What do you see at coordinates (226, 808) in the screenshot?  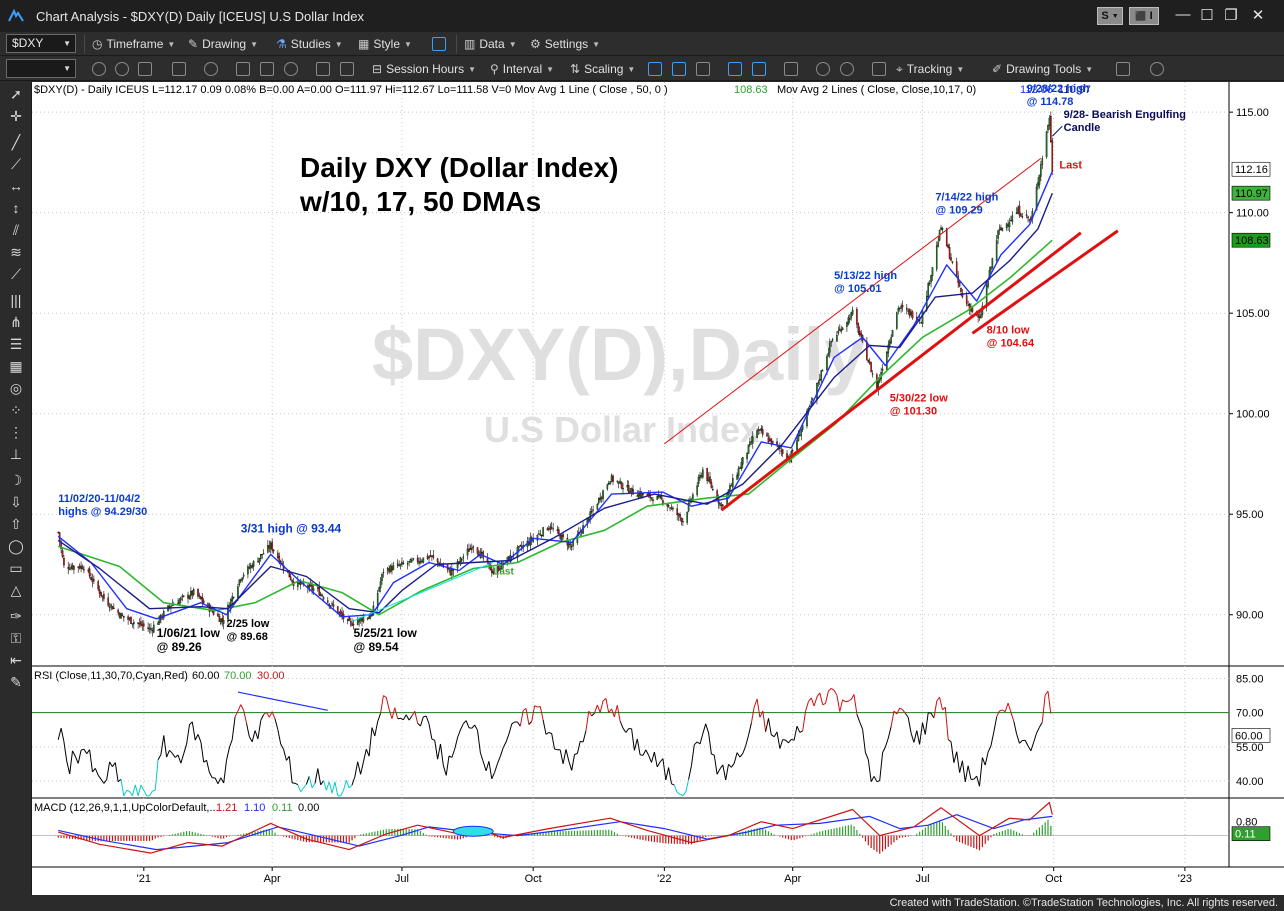 I see `macd-value: 1.21` at bounding box center [226, 808].